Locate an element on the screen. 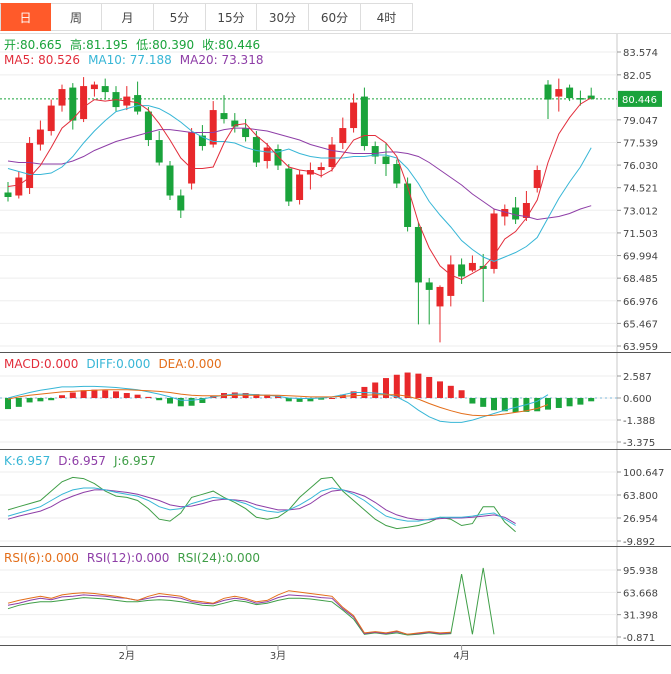 The image size is (671, 674). rsi-tick-label-2: 31.398 is located at coordinates (640, 616).